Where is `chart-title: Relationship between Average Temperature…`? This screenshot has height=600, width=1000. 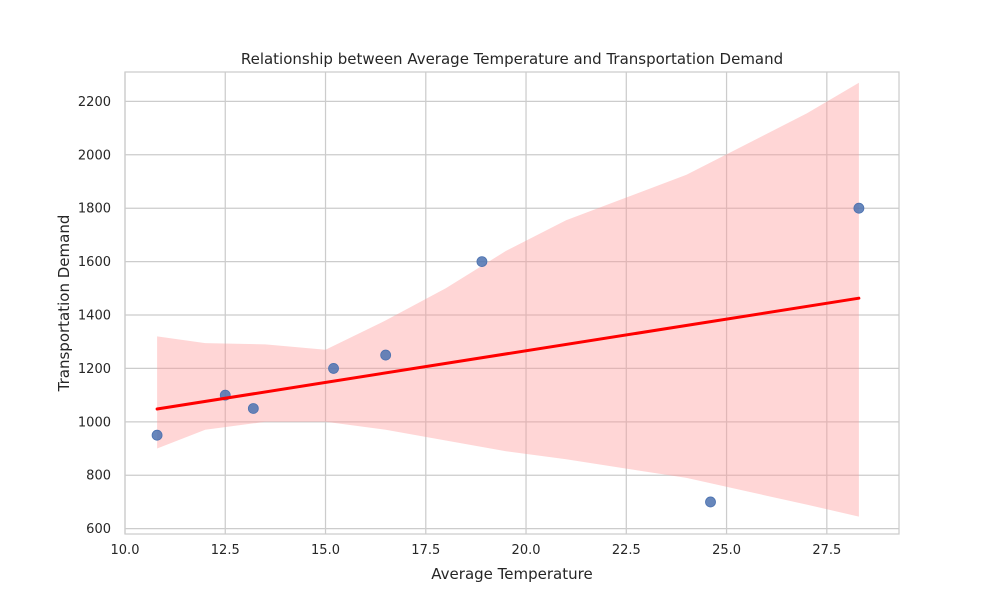 chart-title: Relationship between Average Temperature… is located at coordinates (512, 59).